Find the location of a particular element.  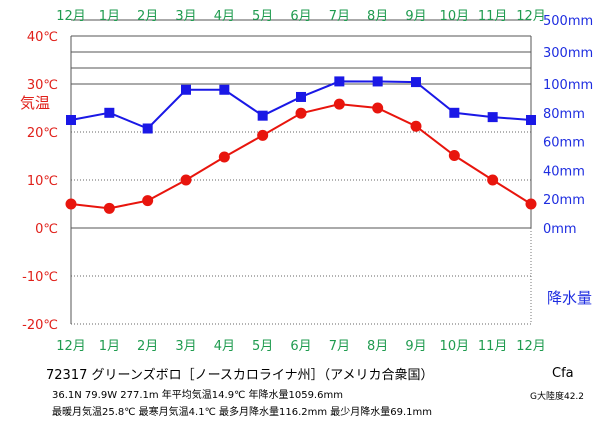

precipitation-tick-label: 20mm is located at coordinates (564, 200).